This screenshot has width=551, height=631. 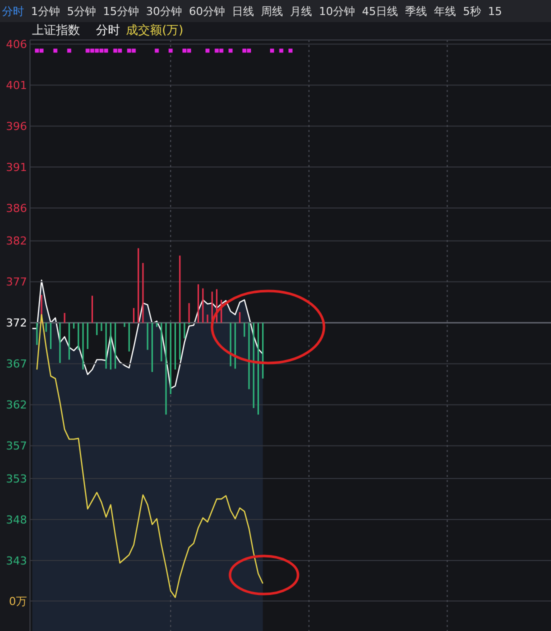 What do you see at coordinates (272, 11) in the screenshot?
I see `text: 周线` at bounding box center [272, 11].